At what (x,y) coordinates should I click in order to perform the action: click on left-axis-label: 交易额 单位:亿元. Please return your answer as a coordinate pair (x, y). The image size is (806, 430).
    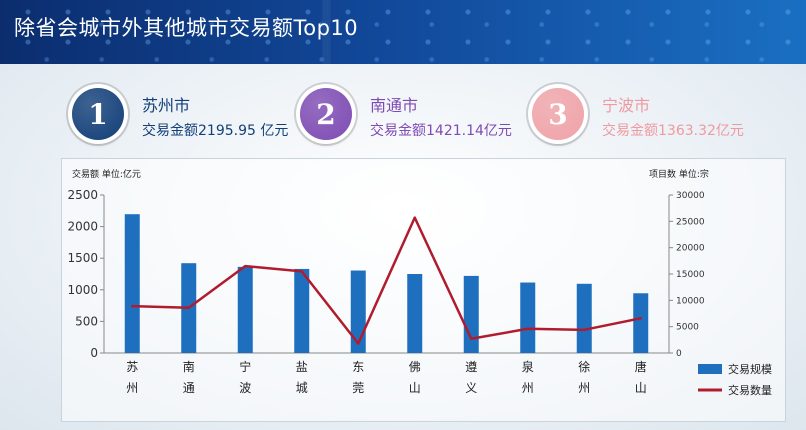
    Looking at the image, I should click on (106, 174).